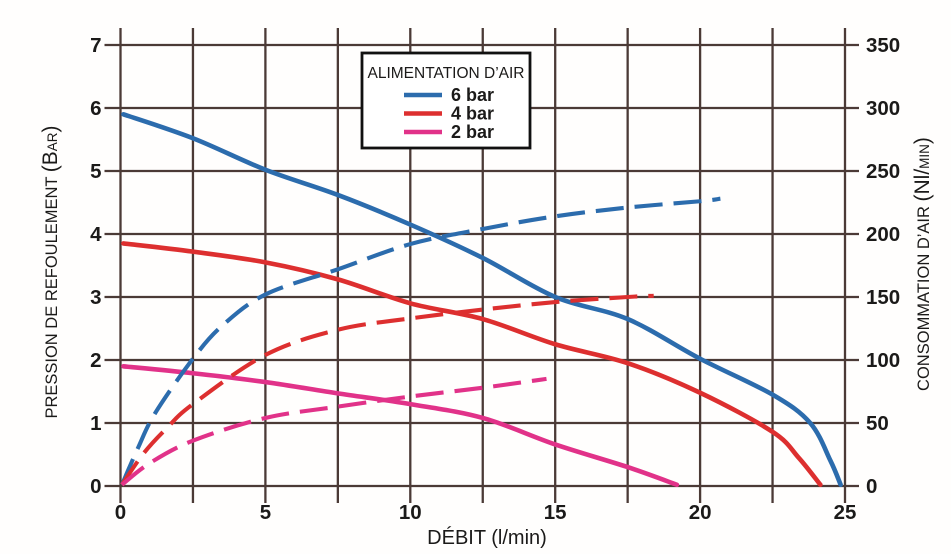 Image resolution: width=951 pixels, height=554 pixels. I want to click on y-left-tick-label: 2, so click(95, 360).